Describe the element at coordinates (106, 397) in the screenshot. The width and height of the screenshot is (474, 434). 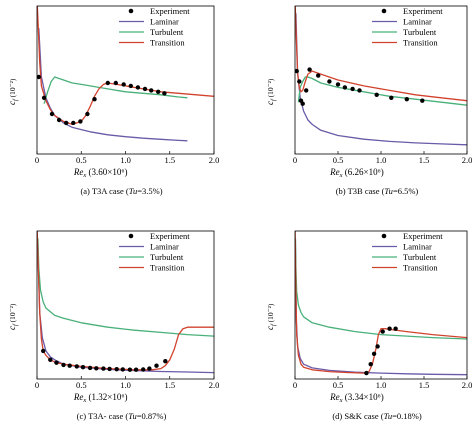
I see `panel-c-xlabel-unit: (1.32×10⁶)` at that location.